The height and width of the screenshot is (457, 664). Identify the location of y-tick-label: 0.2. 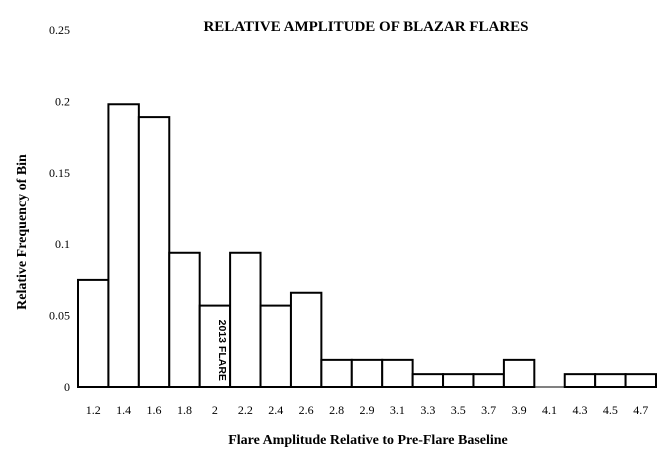
(62, 101).